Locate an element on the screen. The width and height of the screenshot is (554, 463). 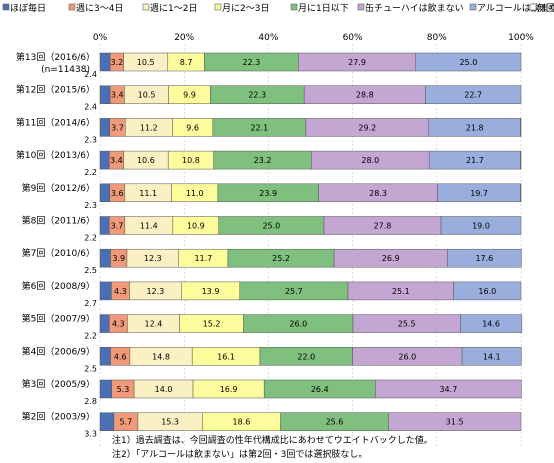
value-label: 14.1 is located at coordinates (492, 356).